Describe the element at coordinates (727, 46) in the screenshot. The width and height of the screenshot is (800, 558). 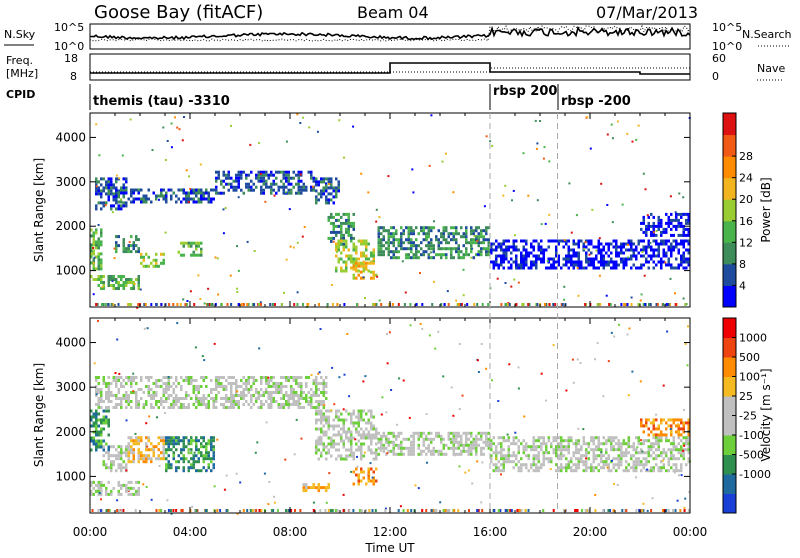
I see `nsearch-tick-low: 10^0` at that location.